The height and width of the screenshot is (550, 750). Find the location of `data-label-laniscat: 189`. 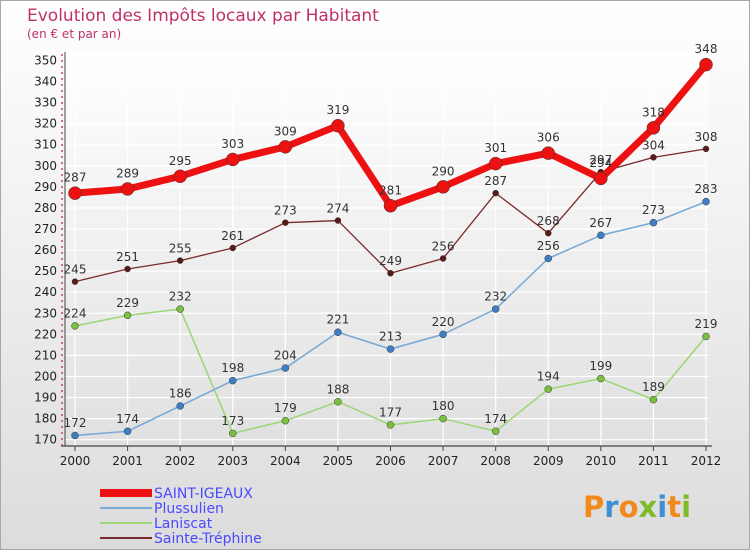

data-label-laniscat: 189 is located at coordinates (653, 387).